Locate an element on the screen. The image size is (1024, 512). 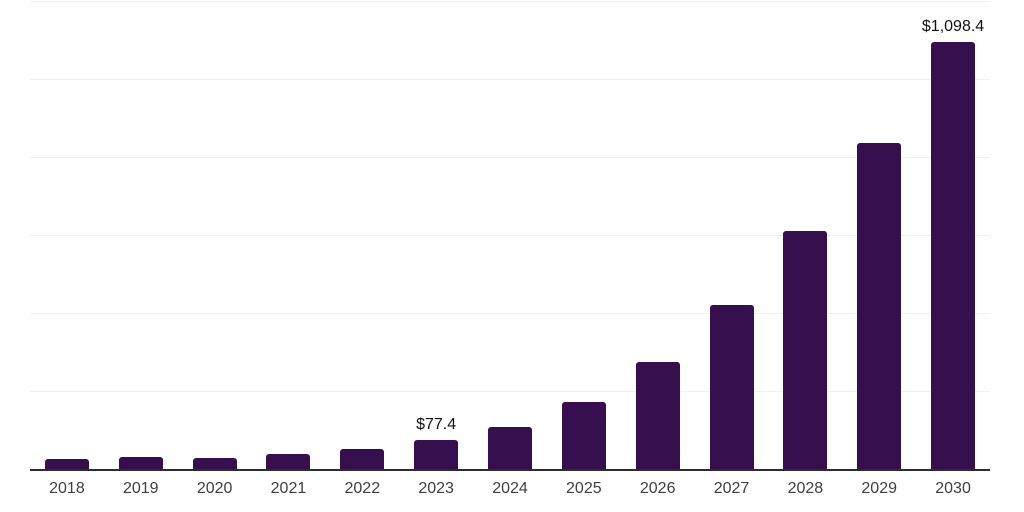
x-tick-label-2030: 2030 is located at coordinates (953, 488).